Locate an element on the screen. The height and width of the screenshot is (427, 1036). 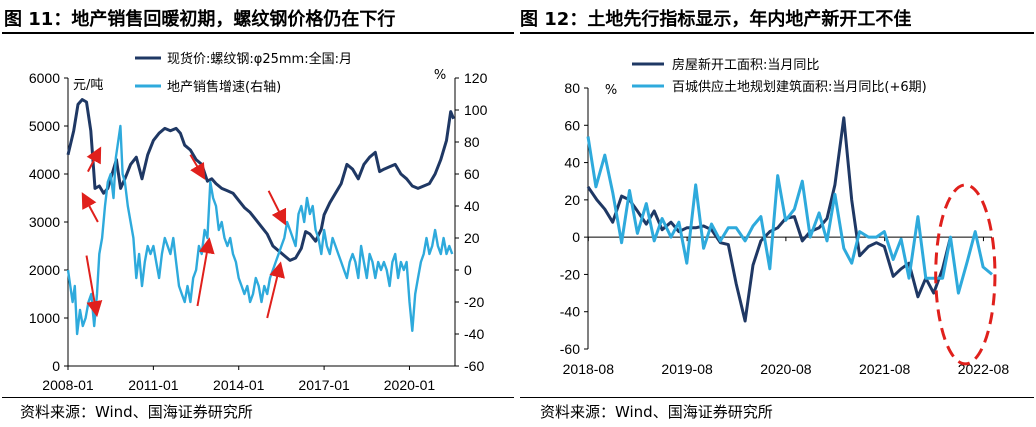
x-tick-label: 2018-08 is located at coordinates (589, 369).